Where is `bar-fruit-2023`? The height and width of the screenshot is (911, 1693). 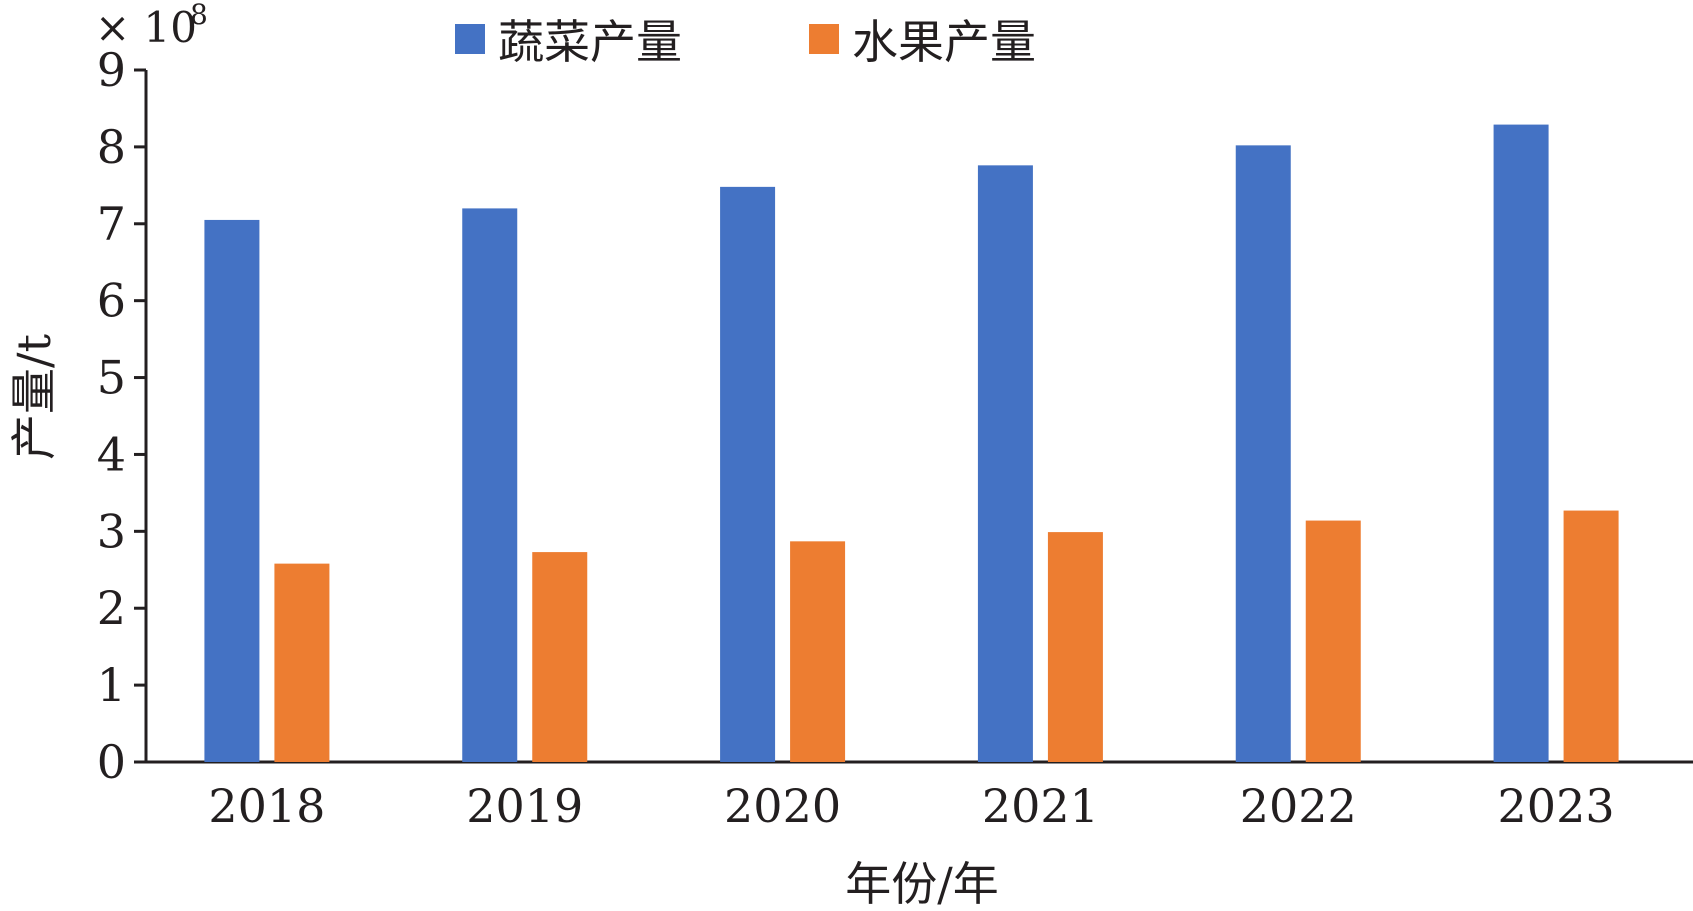
bar-fruit-2023 is located at coordinates (1591, 636).